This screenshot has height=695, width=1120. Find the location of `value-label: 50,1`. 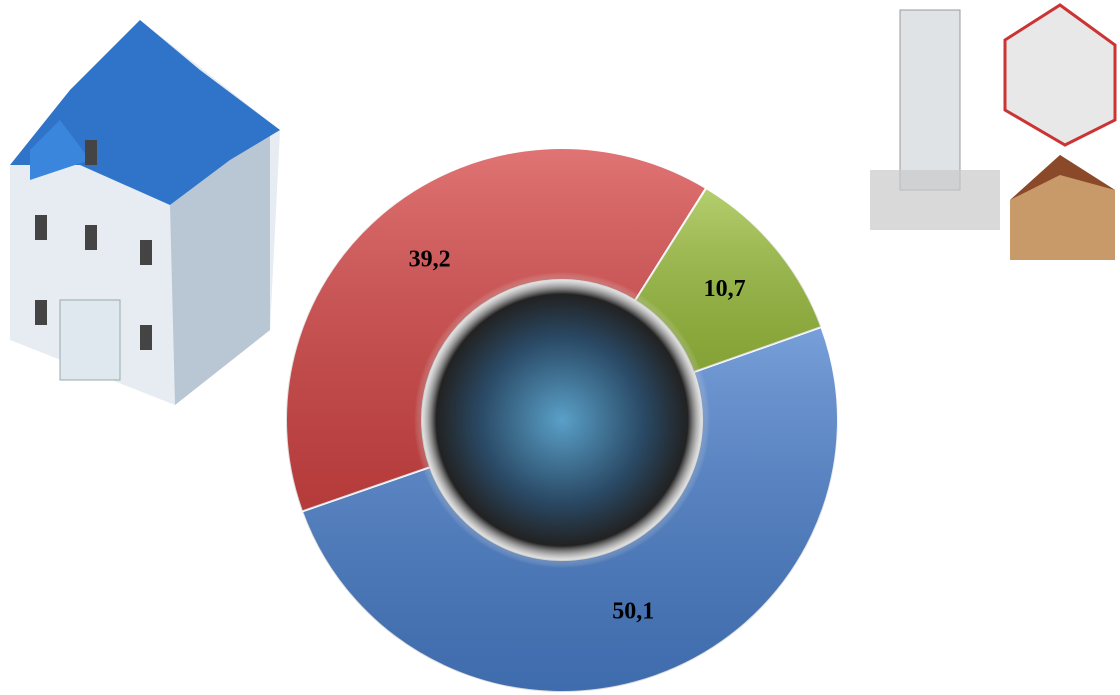

value-label: 50,1 is located at coordinates (633, 611).